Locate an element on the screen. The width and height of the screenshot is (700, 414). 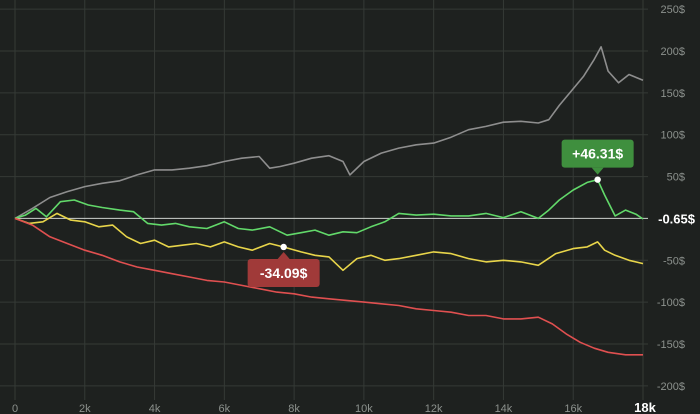
annotation-badge-1: -34.09$ is located at coordinates (283, 265).